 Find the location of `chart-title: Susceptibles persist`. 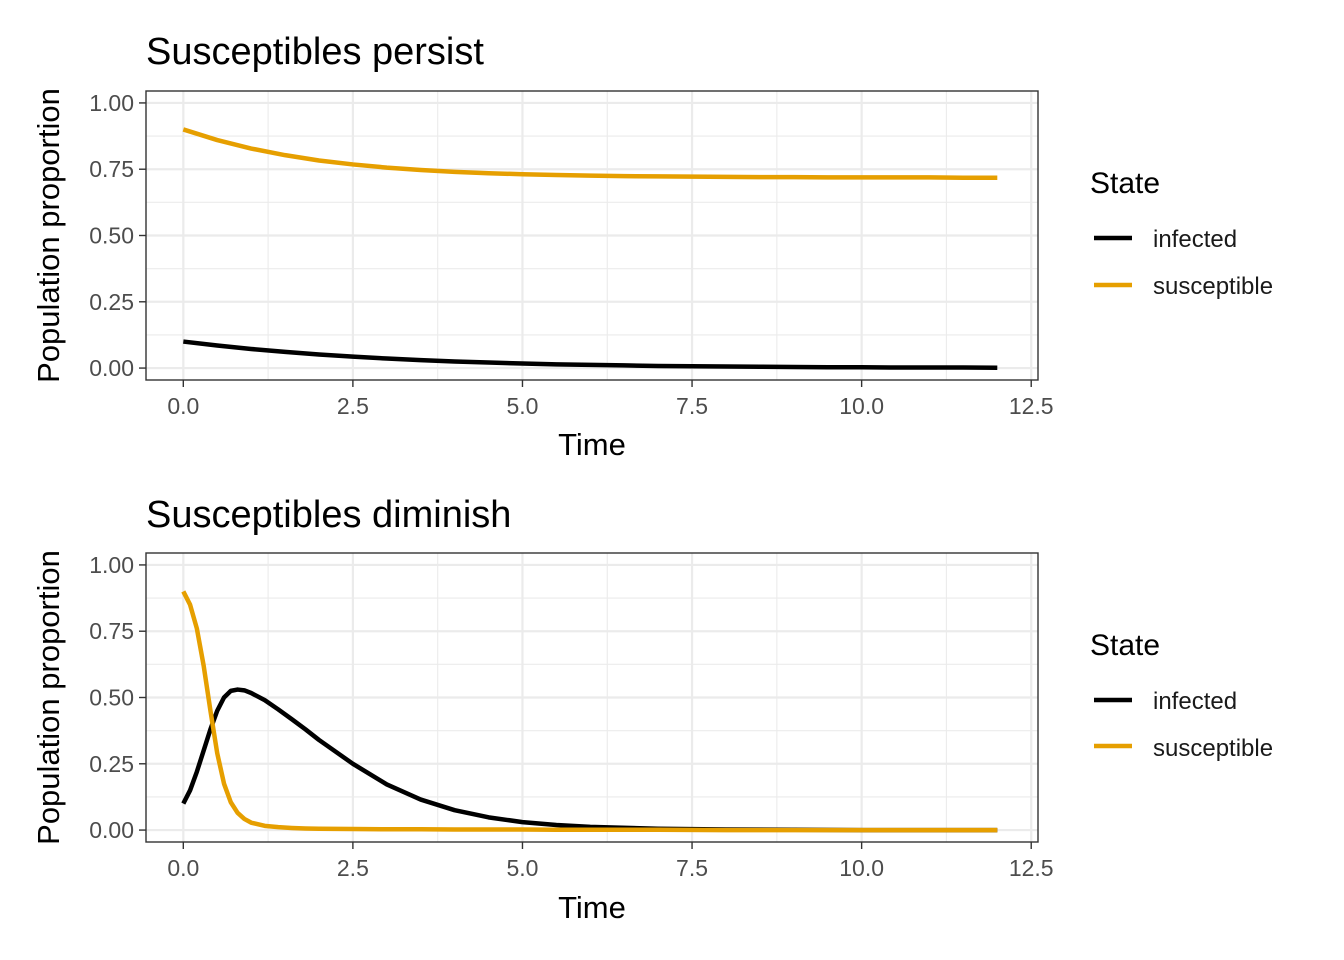

chart-title: Susceptibles persist is located at coordinates (315, 52).